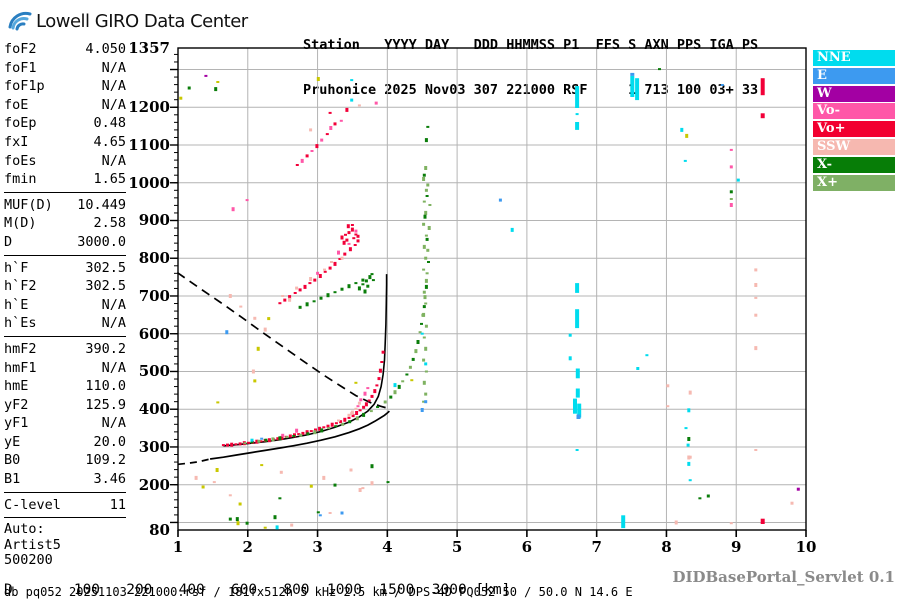  I want to click on param-row: foEs N/A, so click(65, 161).